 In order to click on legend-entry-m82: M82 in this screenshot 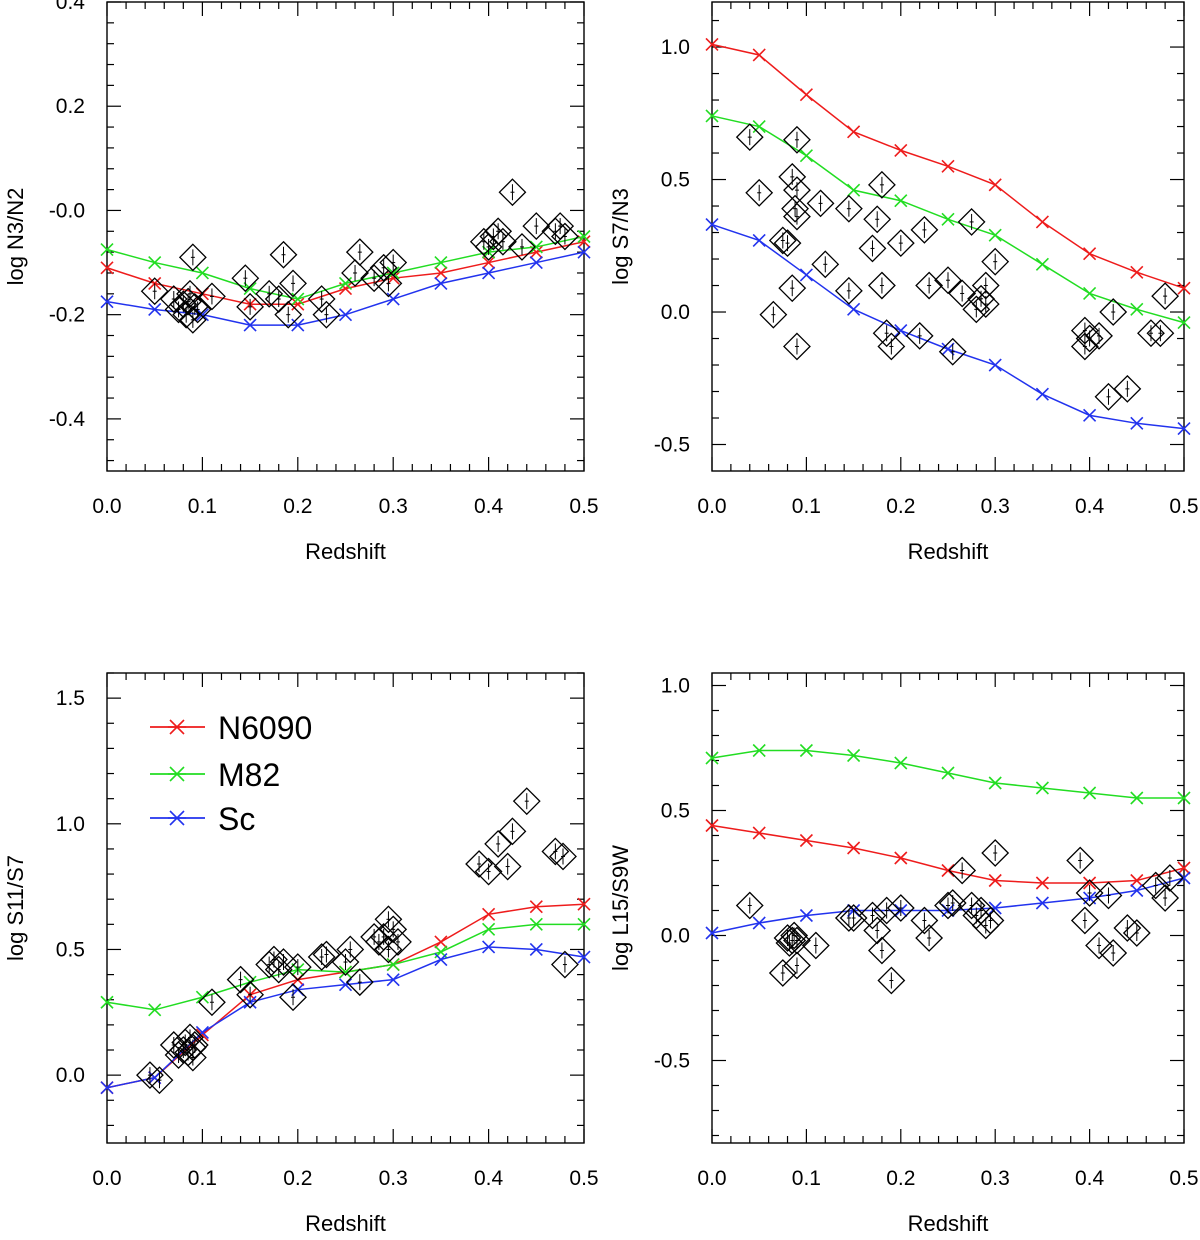, I will do `click(215, 775)`.